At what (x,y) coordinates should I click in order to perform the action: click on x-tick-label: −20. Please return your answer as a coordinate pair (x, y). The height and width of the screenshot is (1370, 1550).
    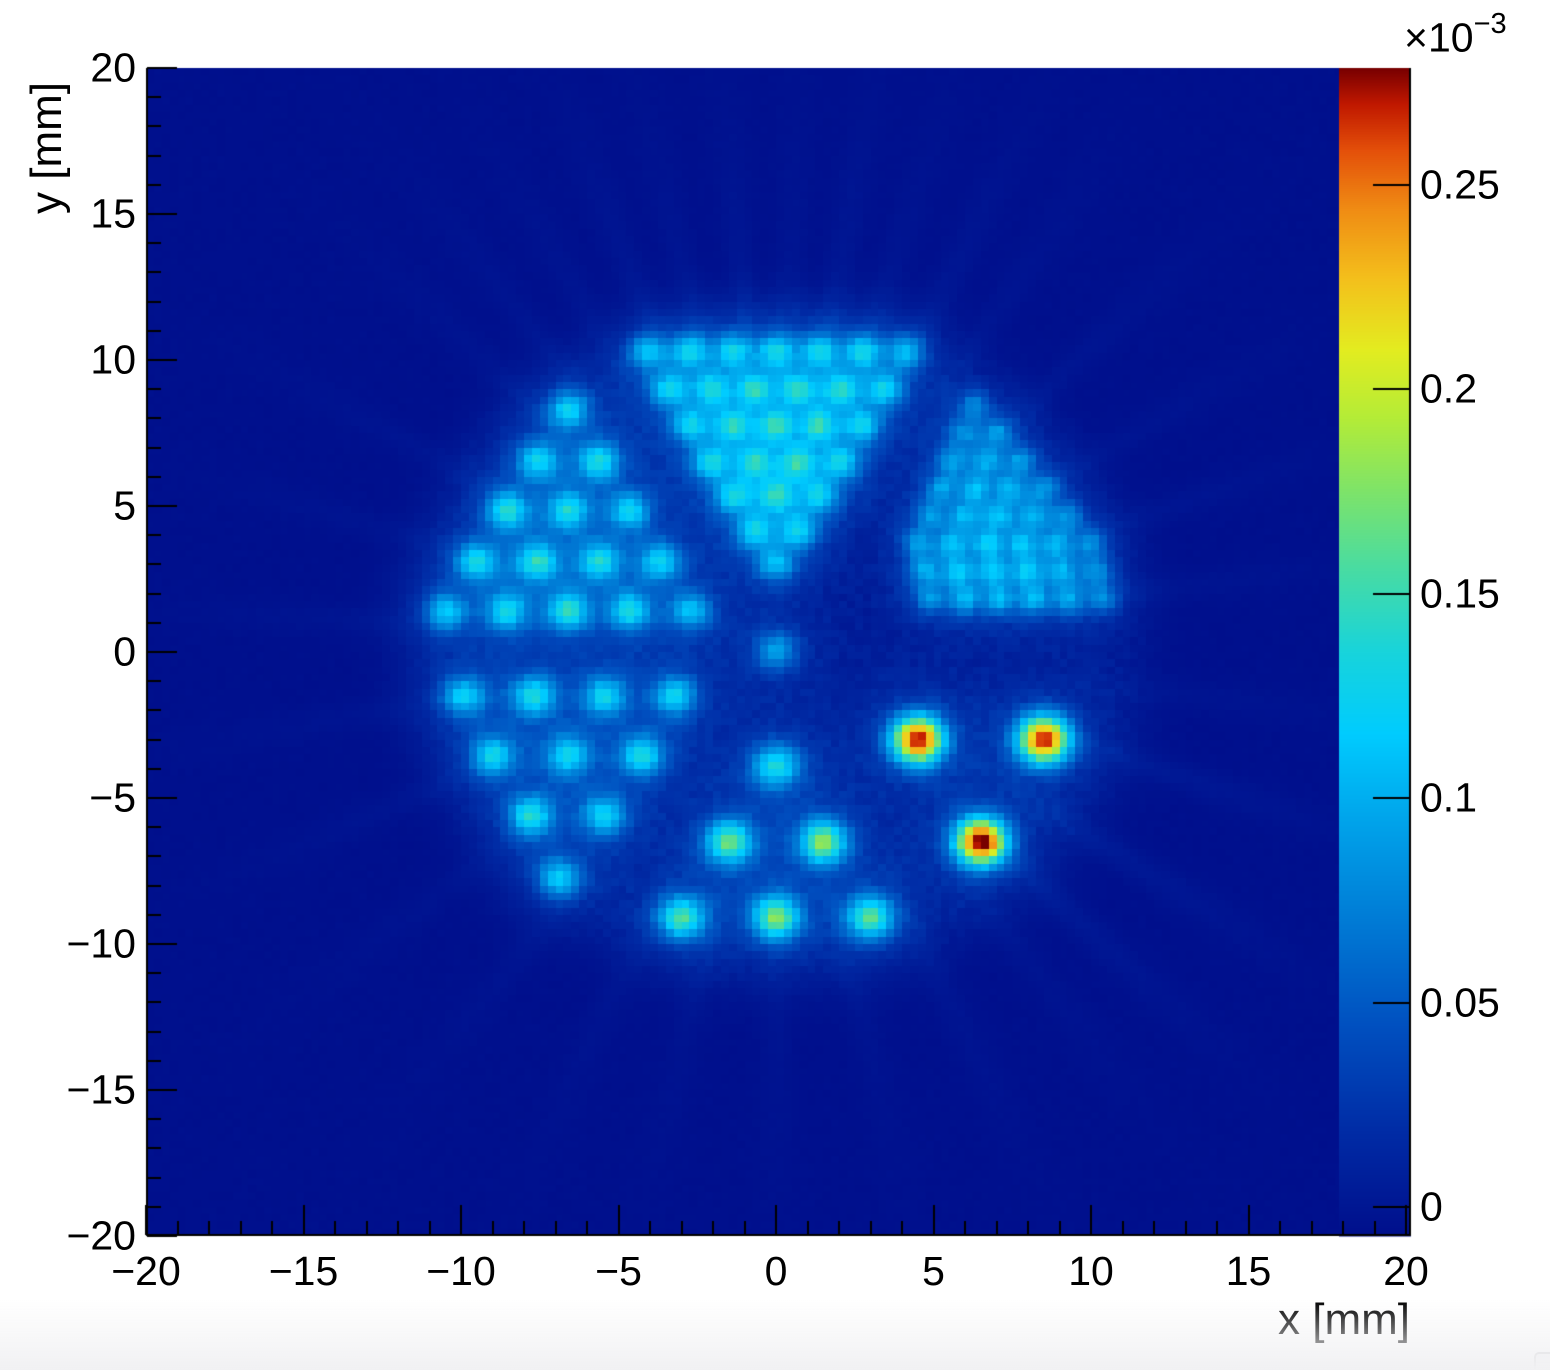
    Looking at the image, I should click on (146, 1271).